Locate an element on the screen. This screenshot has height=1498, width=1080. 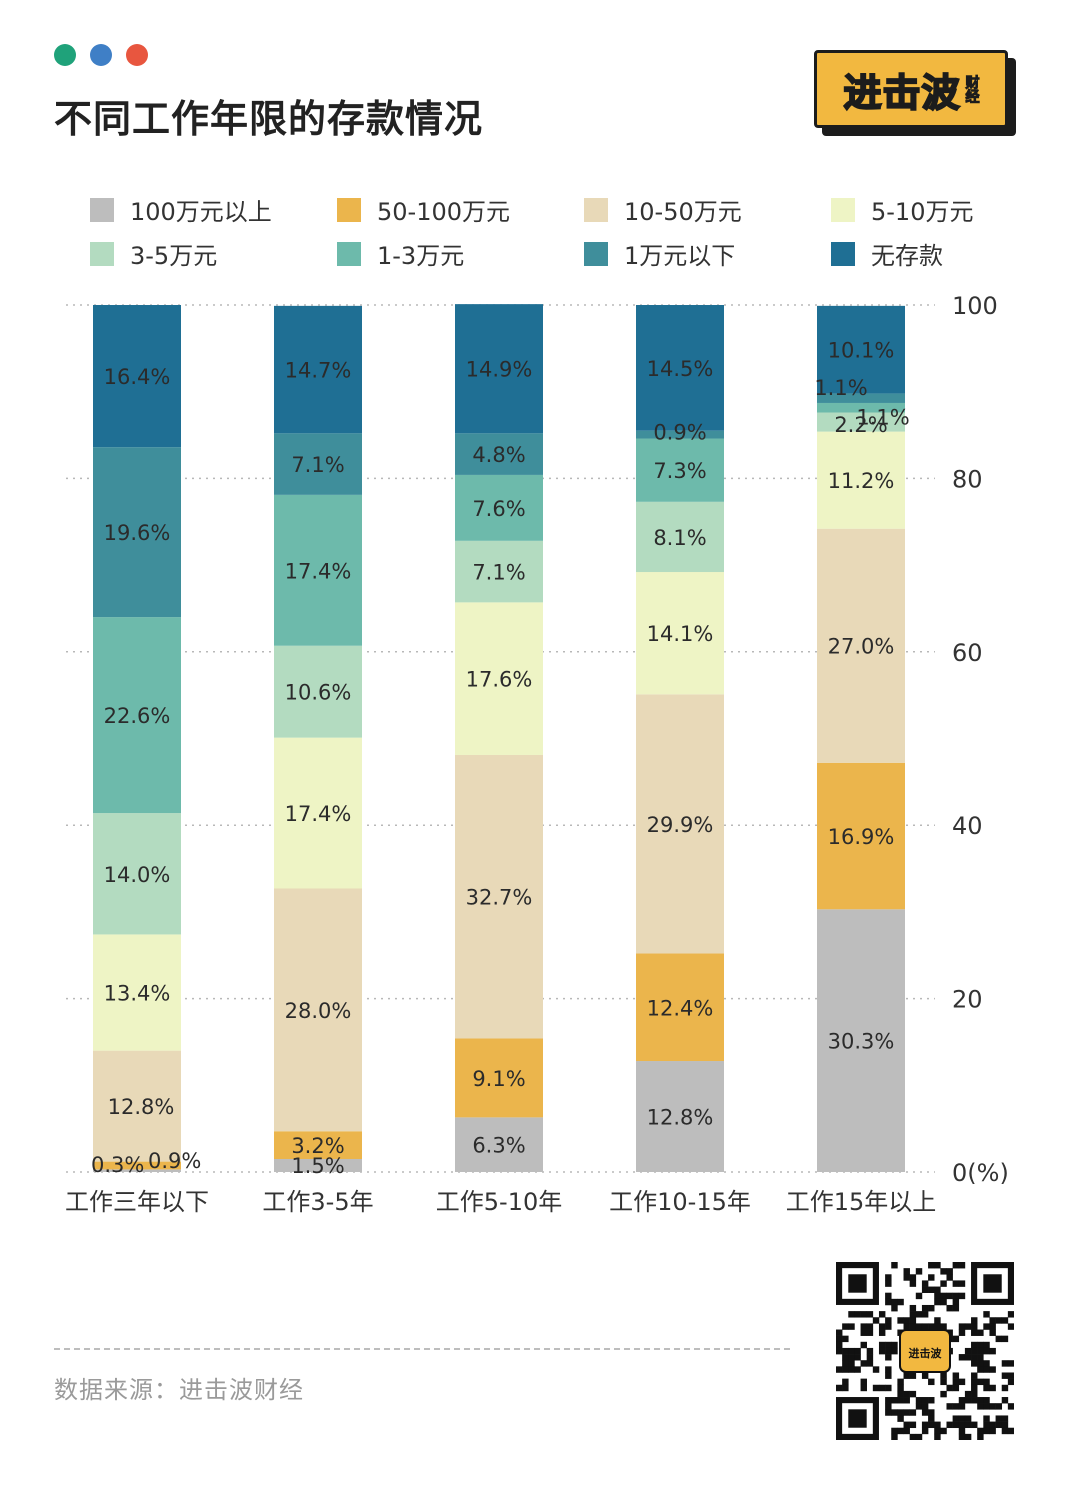
data-label: 0.3% is located at coordinates (117, 1165).